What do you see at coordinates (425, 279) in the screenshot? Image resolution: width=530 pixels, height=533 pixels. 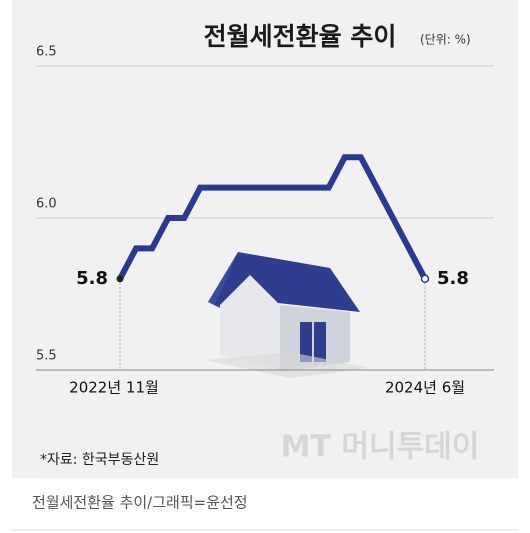 I see `end-point` at bounding box center [425, 279].